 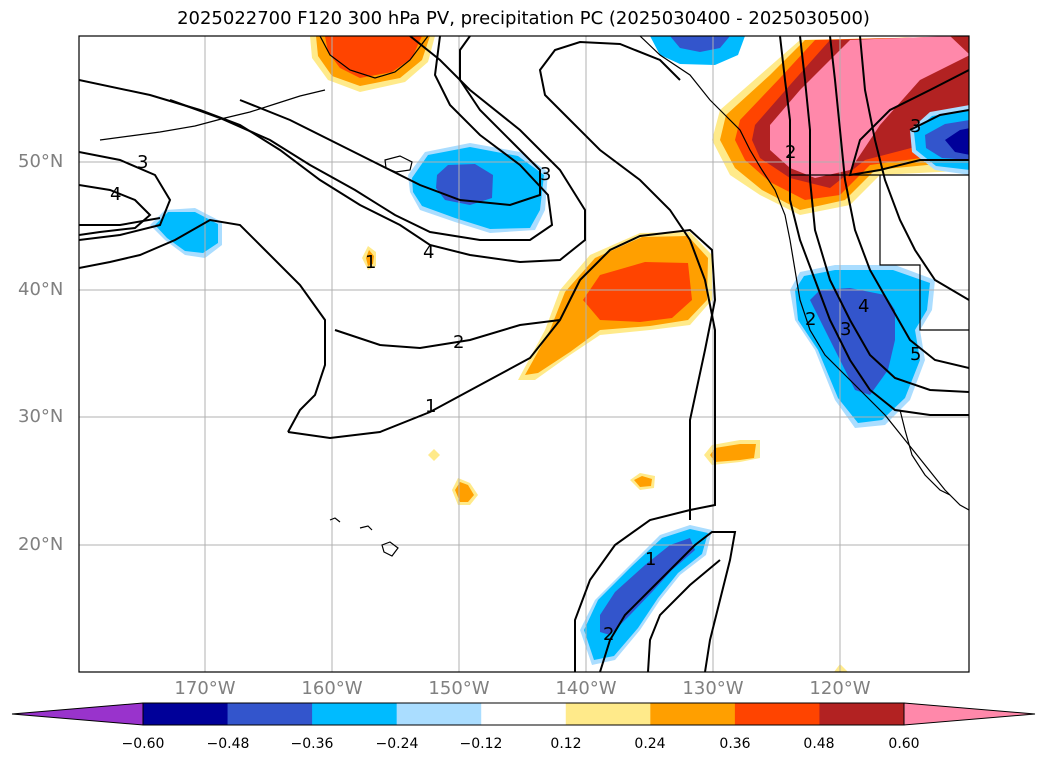 What do you see at coordinates (464, 184) in the screenshot?
I see `shade-blue-gulf` at bounding box center [464, 184].